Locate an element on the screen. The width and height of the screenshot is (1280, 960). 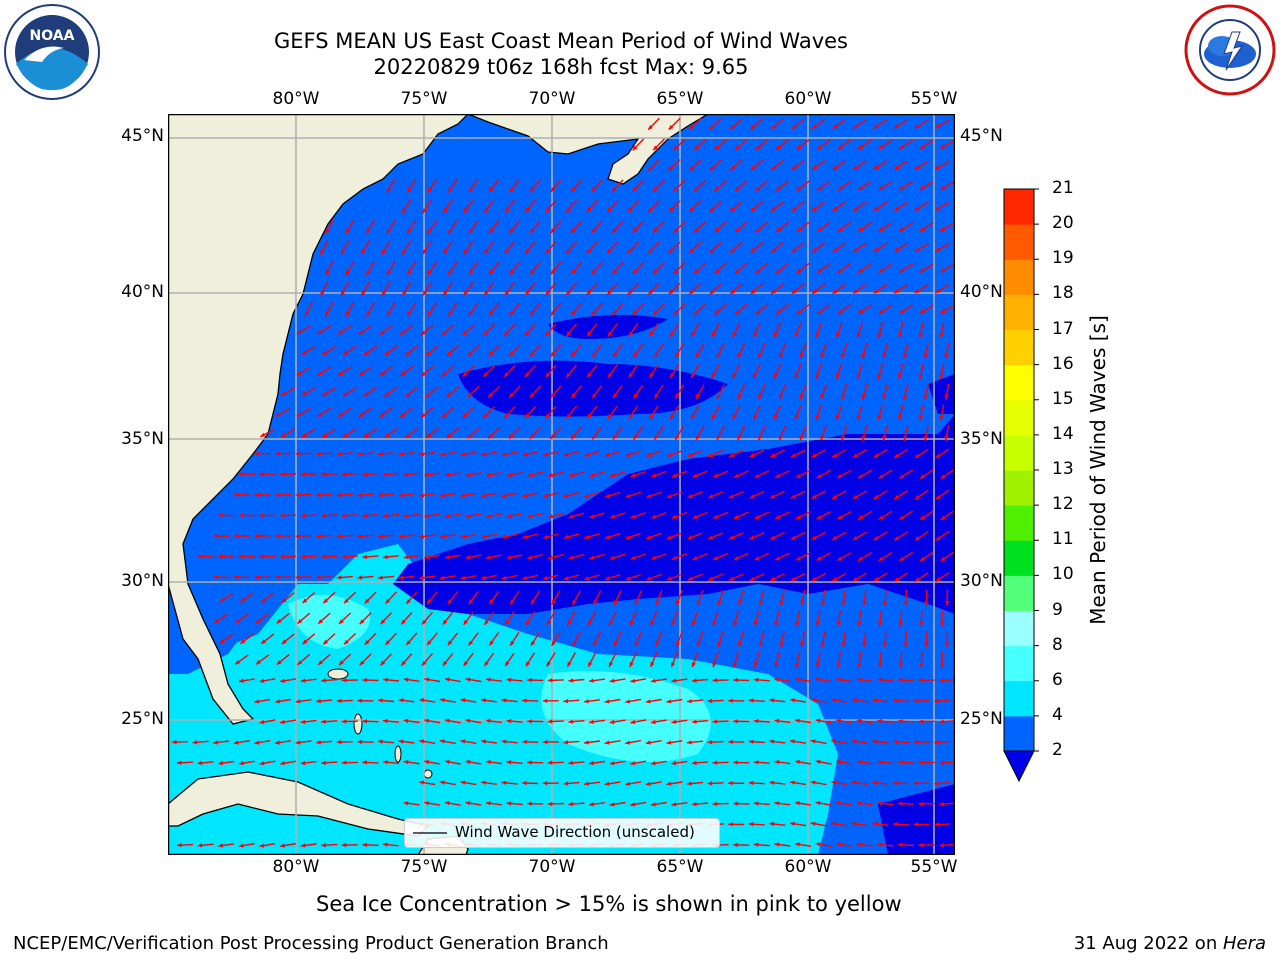
colorbar-tick-label: 8 is located at coordinates (1057, 644).